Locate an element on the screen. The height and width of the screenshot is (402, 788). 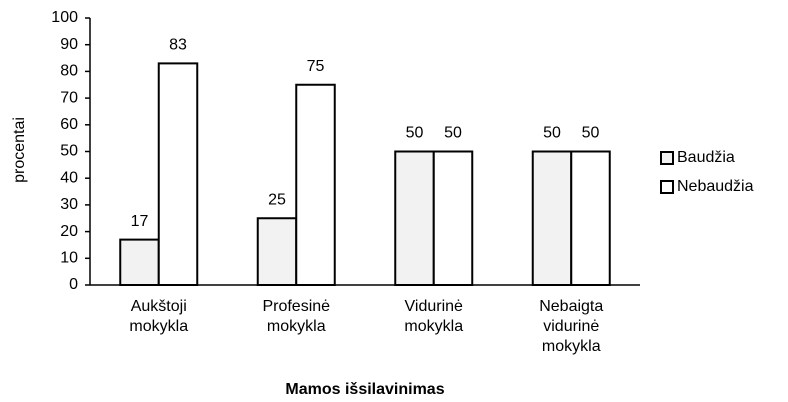
y-tick-label: 50 is located at coordinates (69, 151).